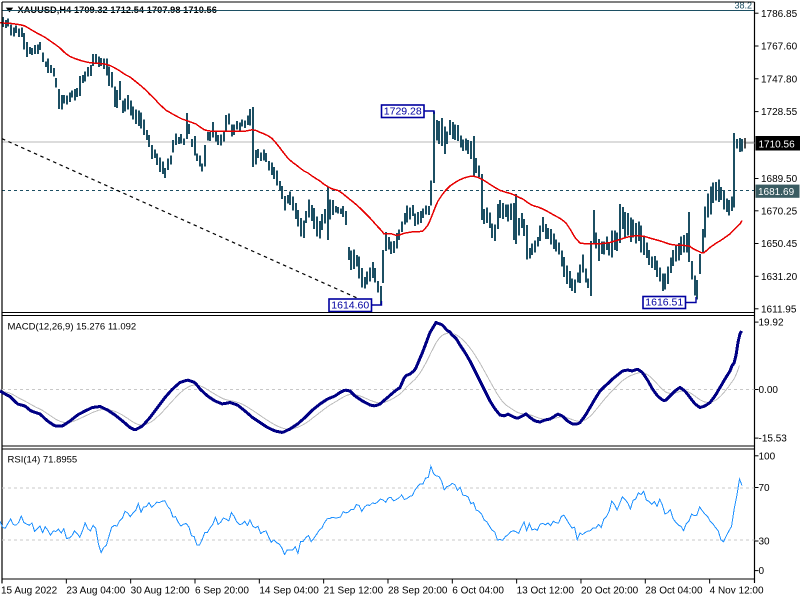 This screenshot has width=800, height=605. Describe the element at coordinates (762, 571) in the screenshot. I see `svg-text: 0` at that location.